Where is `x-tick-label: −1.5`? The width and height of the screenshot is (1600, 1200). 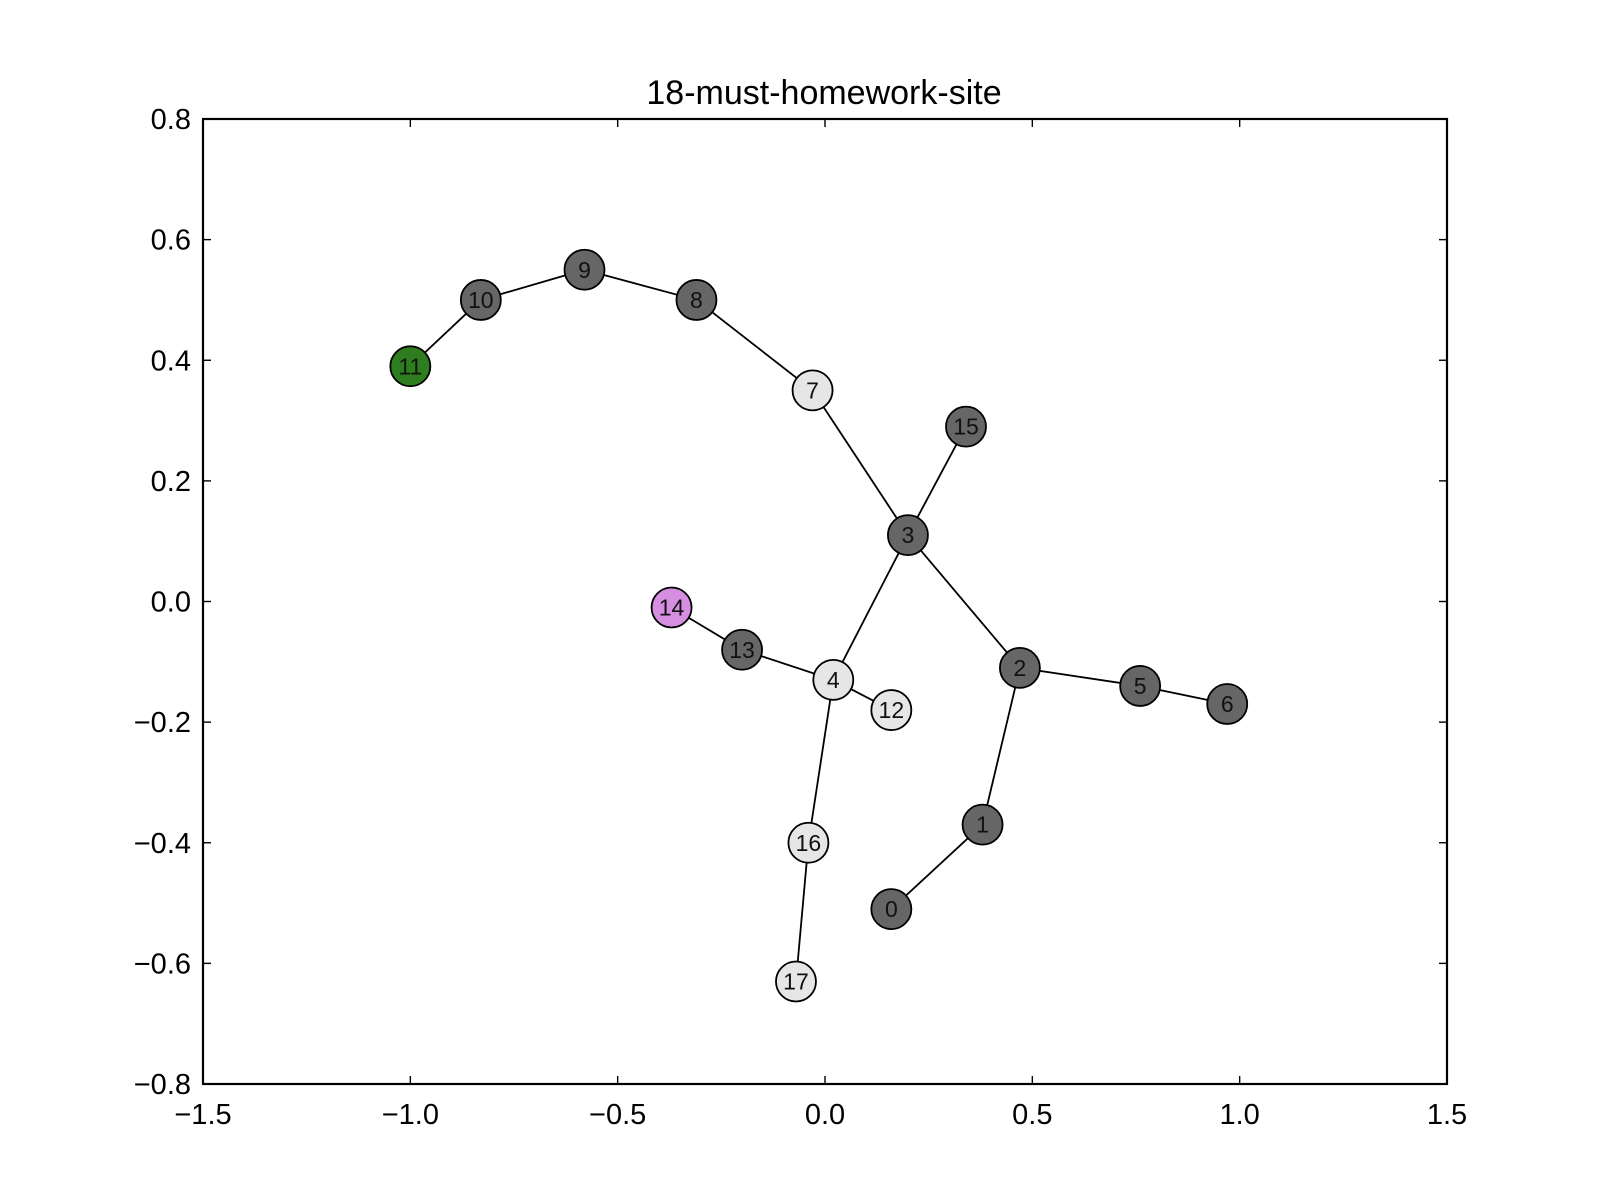
x-tick-label: −1.5 is located at coordinates (202, 1115).